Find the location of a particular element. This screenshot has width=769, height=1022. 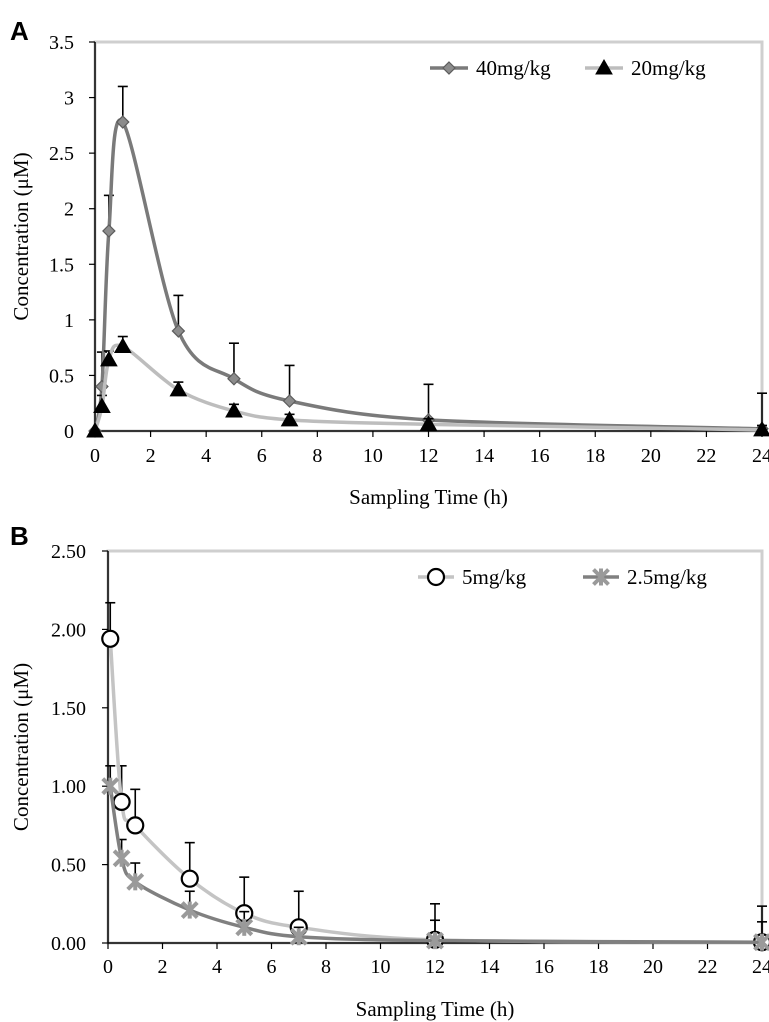

y-tick-label: 2.50 is located at coordinates (68, 552).